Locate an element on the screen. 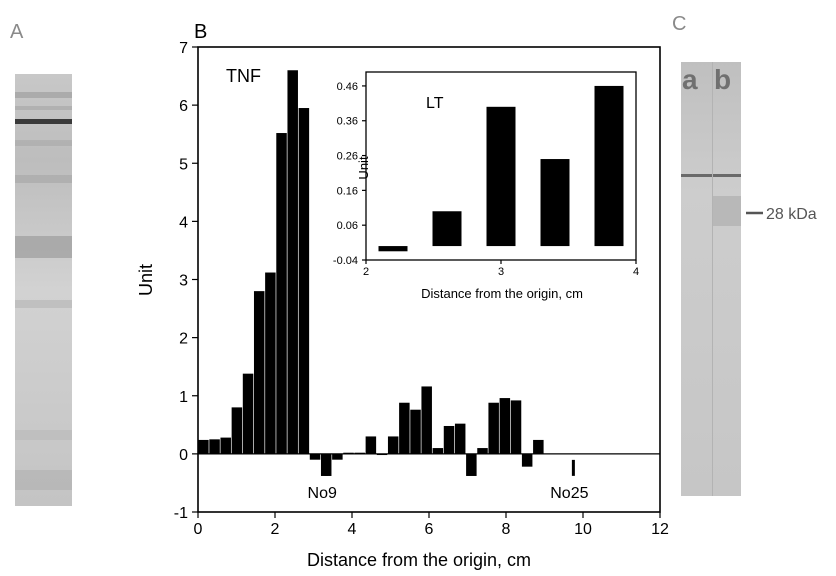 The width and height of the screenshot is (836, 576). tnf-x-tick-label: 4 is located at coordinates (352, 529).